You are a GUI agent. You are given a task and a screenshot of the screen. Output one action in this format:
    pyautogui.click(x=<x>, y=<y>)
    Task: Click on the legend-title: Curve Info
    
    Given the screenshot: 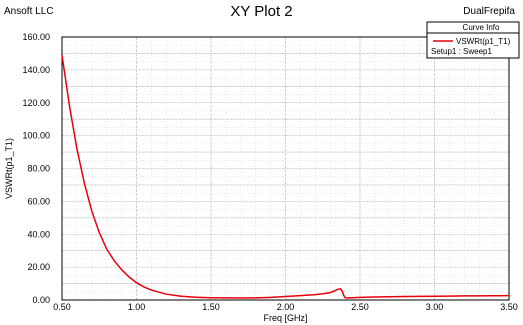 What is the action you would take?
    pyautogui.click(x=481, y=27)
    